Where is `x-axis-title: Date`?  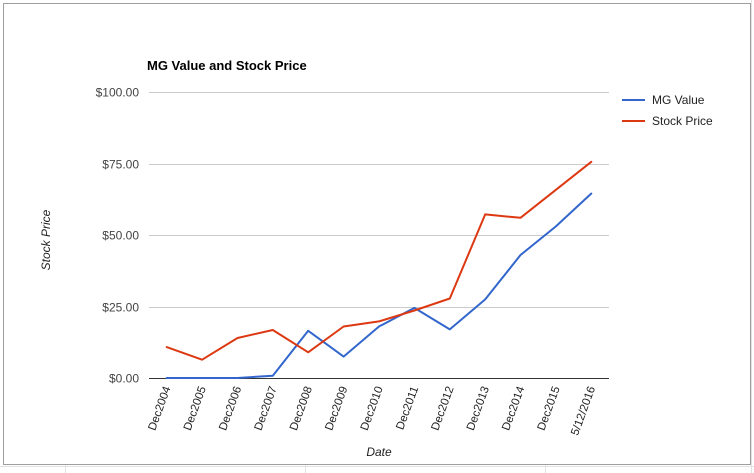
x-axis-title: Date is located at coordinates (379, 452).